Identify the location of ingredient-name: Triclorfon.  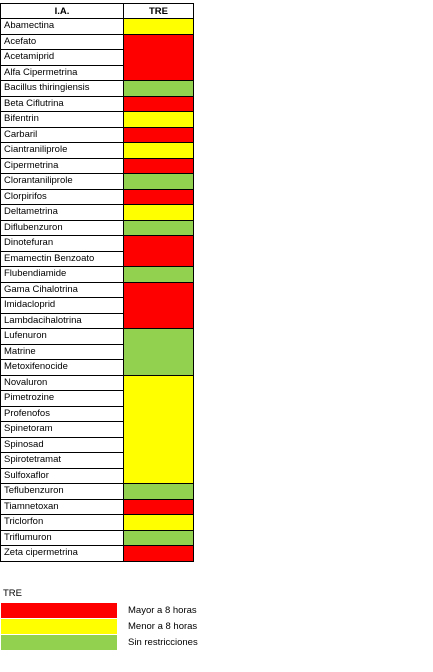
(62, 522).